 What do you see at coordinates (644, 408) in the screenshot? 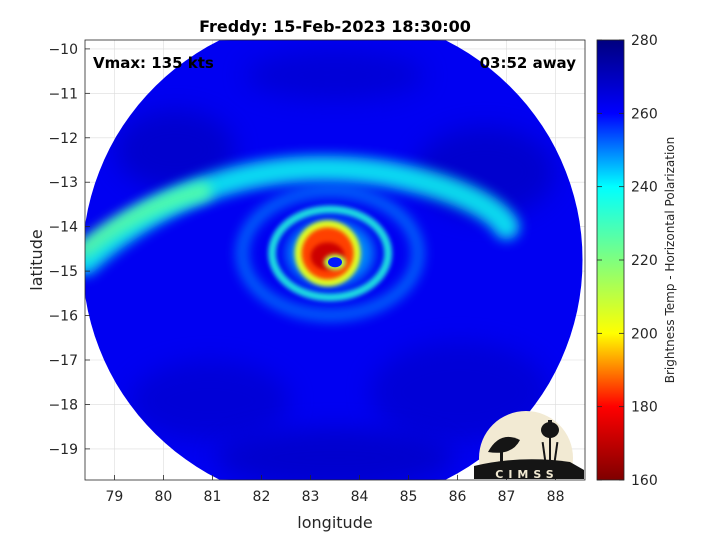
I see `colorbar-tick-label: 180` at bounding box center [644, 408].